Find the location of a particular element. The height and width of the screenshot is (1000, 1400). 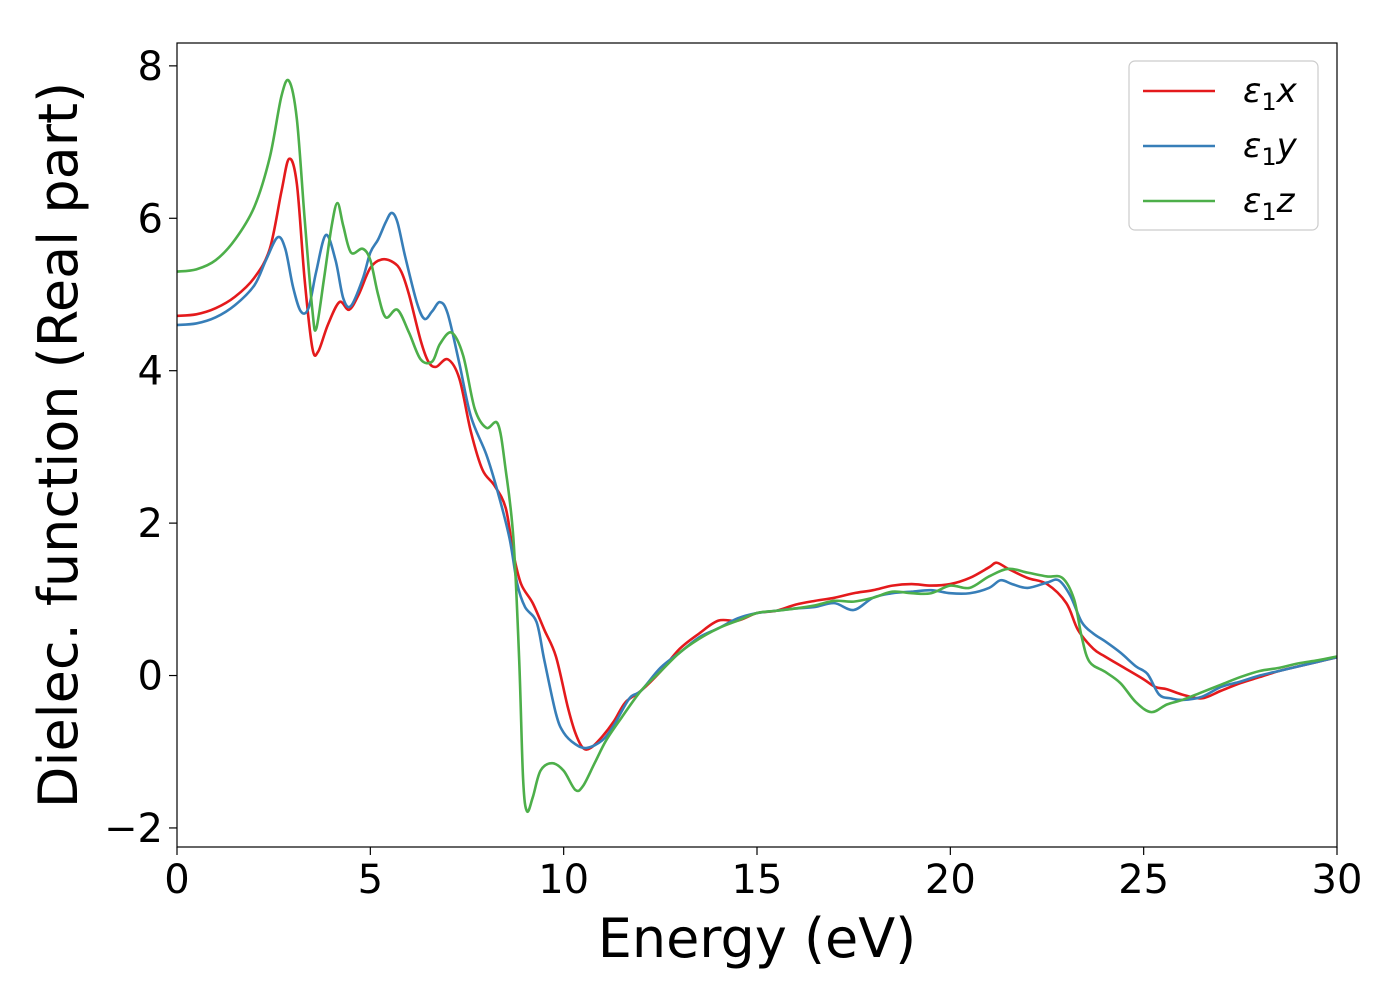

x-tick-label: 15 is located at coordinates (757, 880).